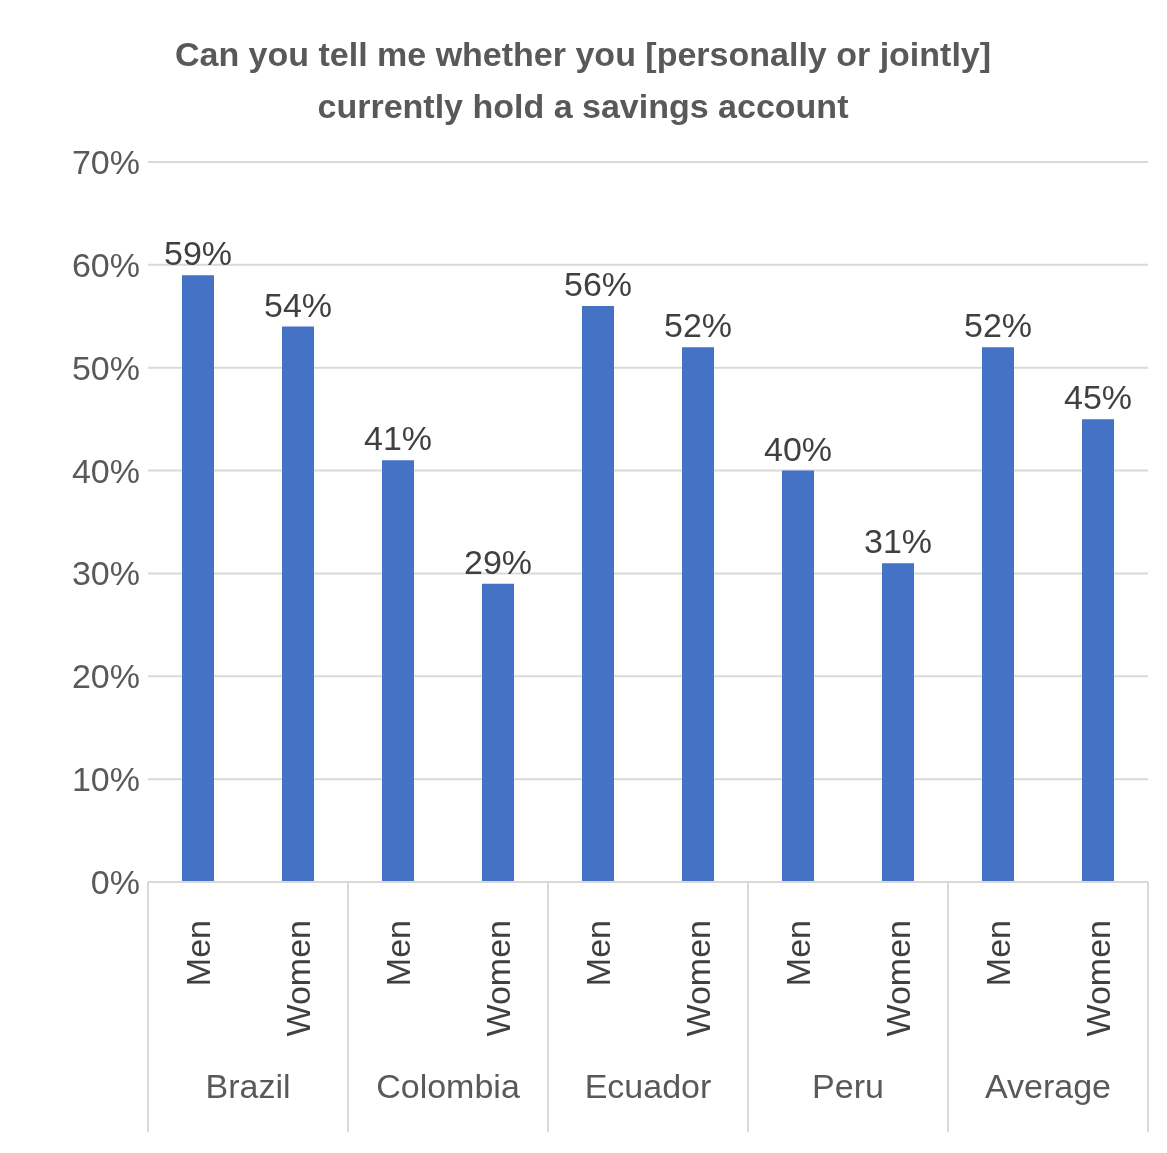  Describe the element at coordinates (105, 264) in the screenshot. I see `y-tick-label: 60%` at that location.